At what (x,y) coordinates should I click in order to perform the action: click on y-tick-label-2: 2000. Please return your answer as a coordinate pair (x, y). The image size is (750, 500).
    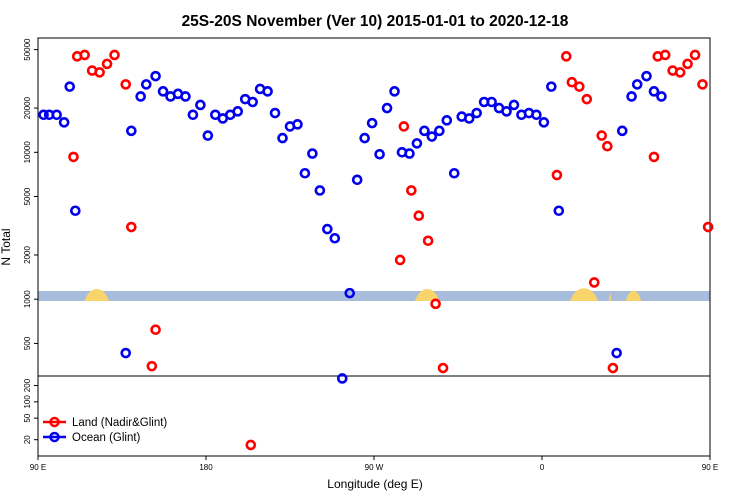
    Looking at the image, I should click on (27, 255).